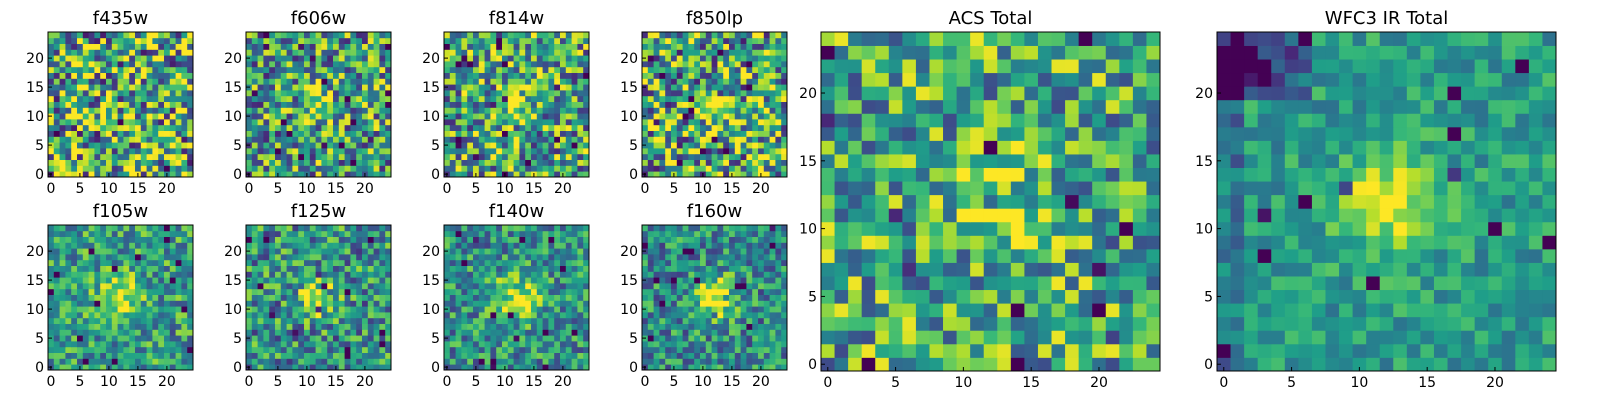 The height and width of the screenshot is (400, 1600). I want to click on plot-frame-f435w, so click(120, 104).